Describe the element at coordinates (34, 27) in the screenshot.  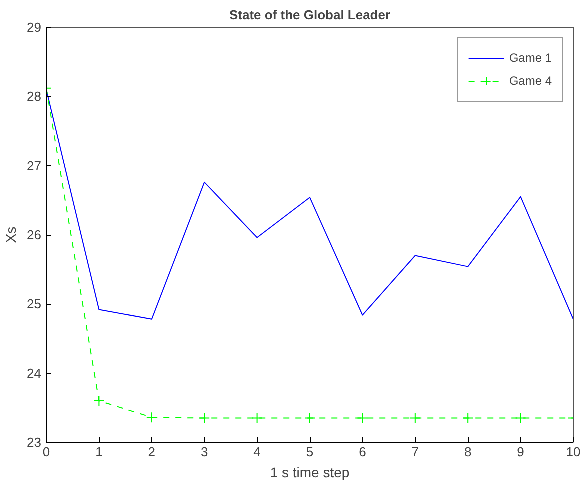
I see `y-tick-label: 29` at that location.